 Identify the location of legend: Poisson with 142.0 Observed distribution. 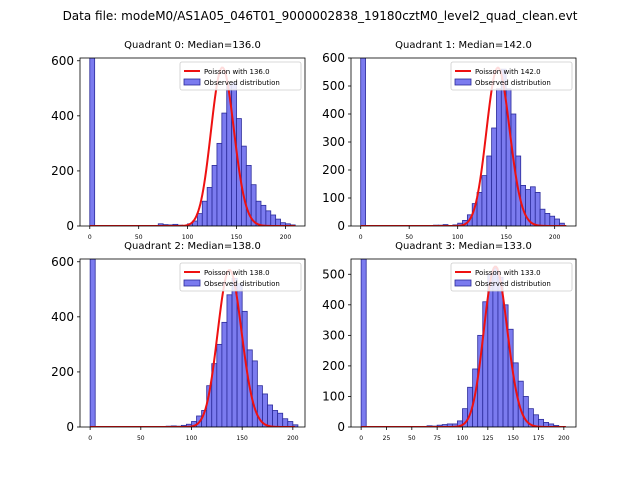
(511, 76).